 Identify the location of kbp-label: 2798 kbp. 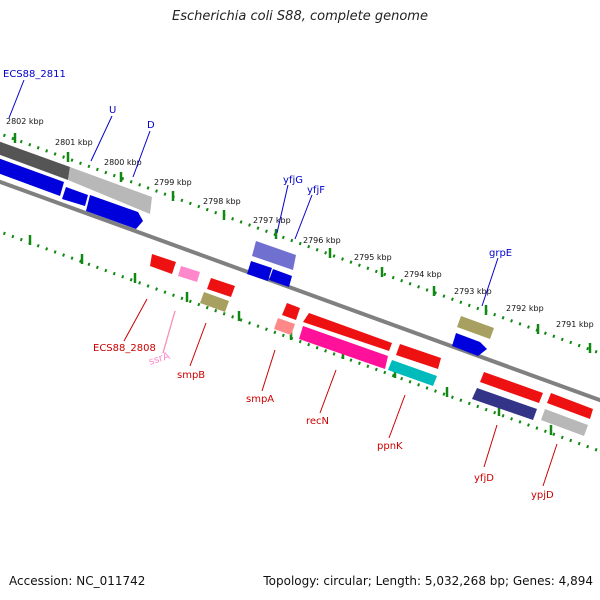
(222, 201).